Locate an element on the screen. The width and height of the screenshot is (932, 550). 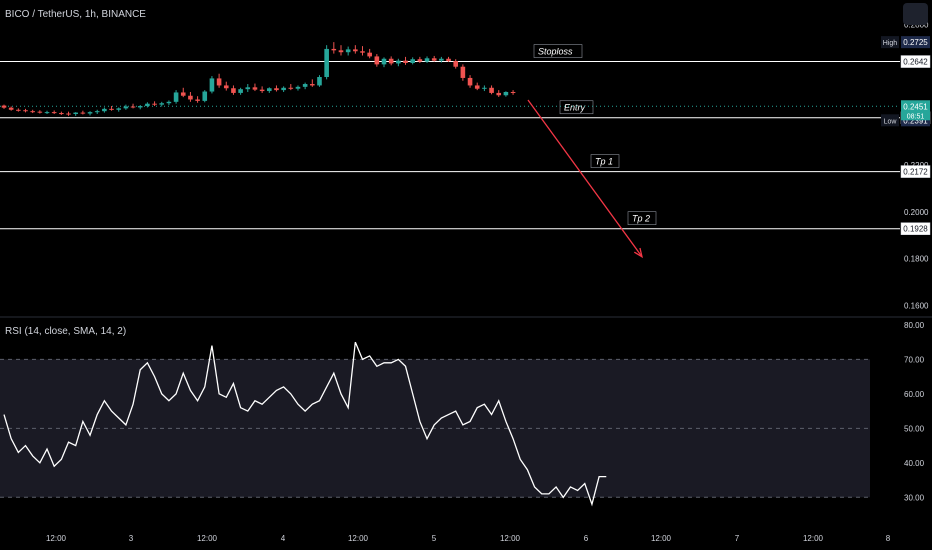
high-value-bg is located at coordinates (915, 42).